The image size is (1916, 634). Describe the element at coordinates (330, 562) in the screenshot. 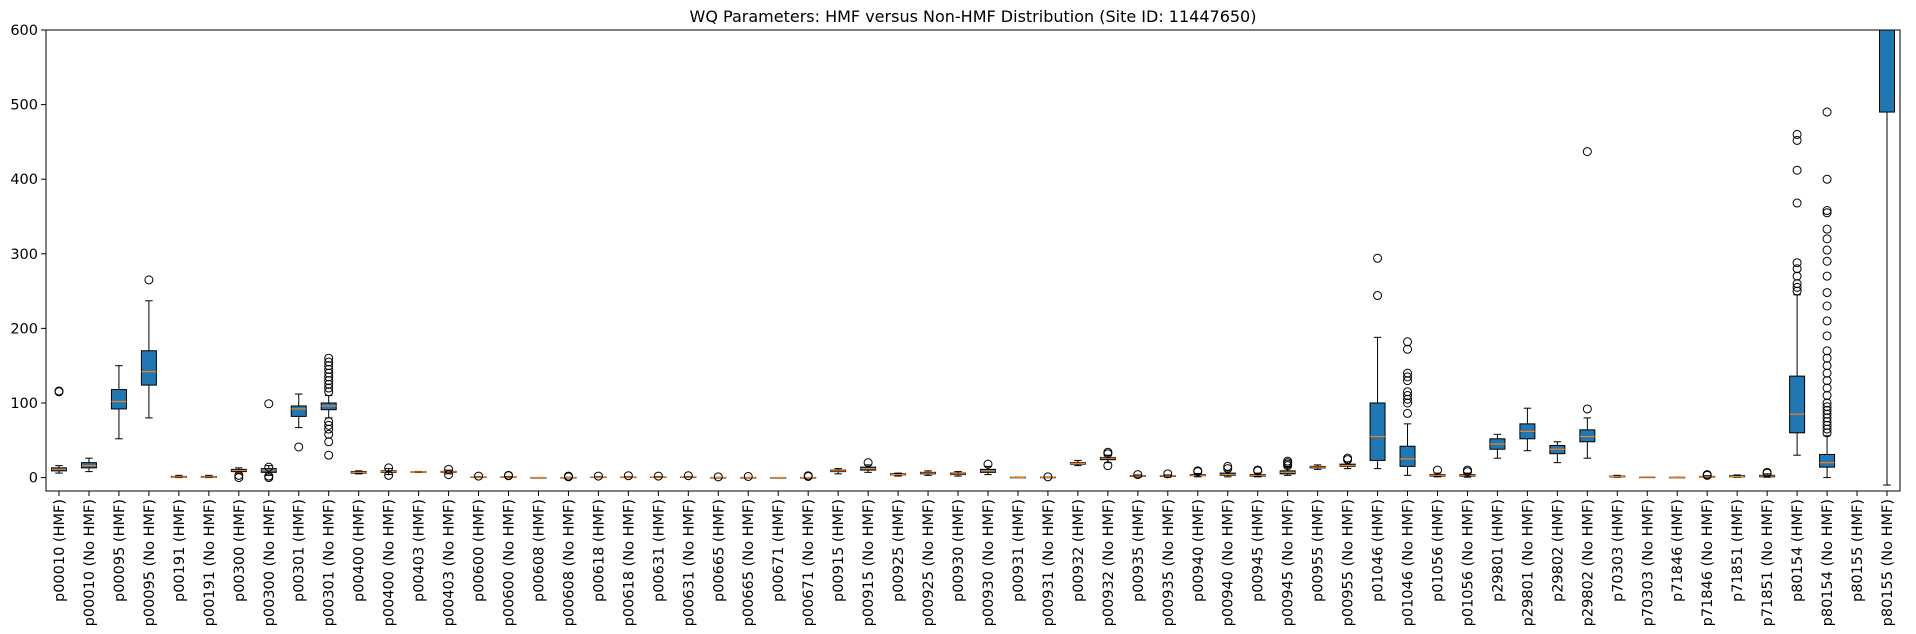

I see `x-tick-label: p00301 (No HMF)` at that location.